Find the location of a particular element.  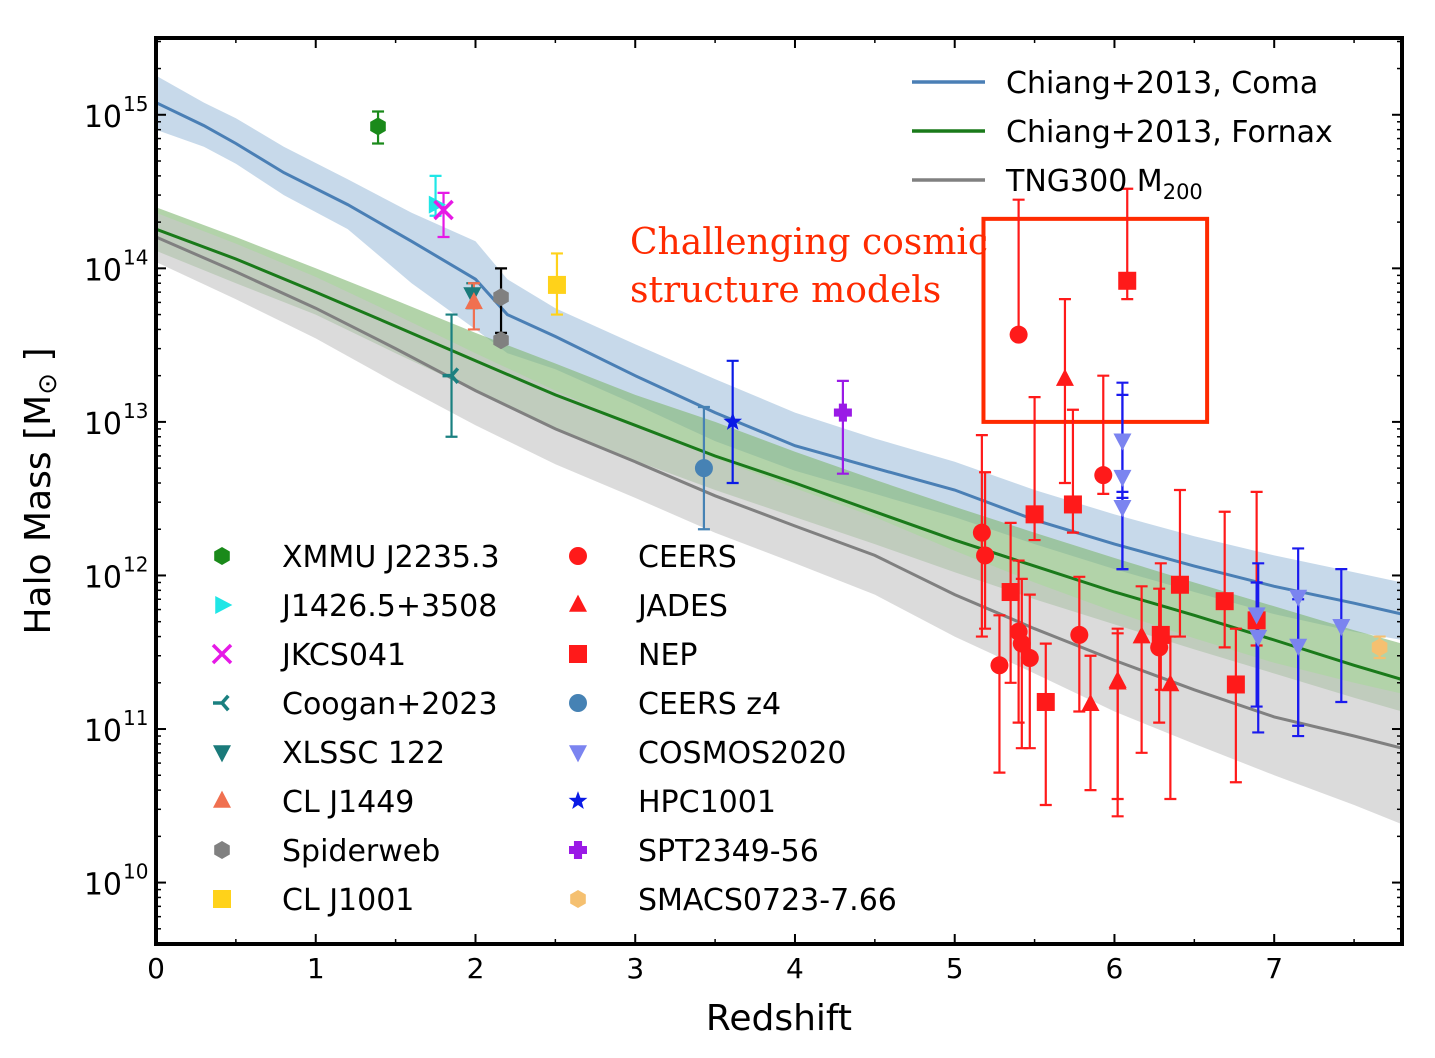

jkcs041-errorbar is located at coordinates (443, 215).